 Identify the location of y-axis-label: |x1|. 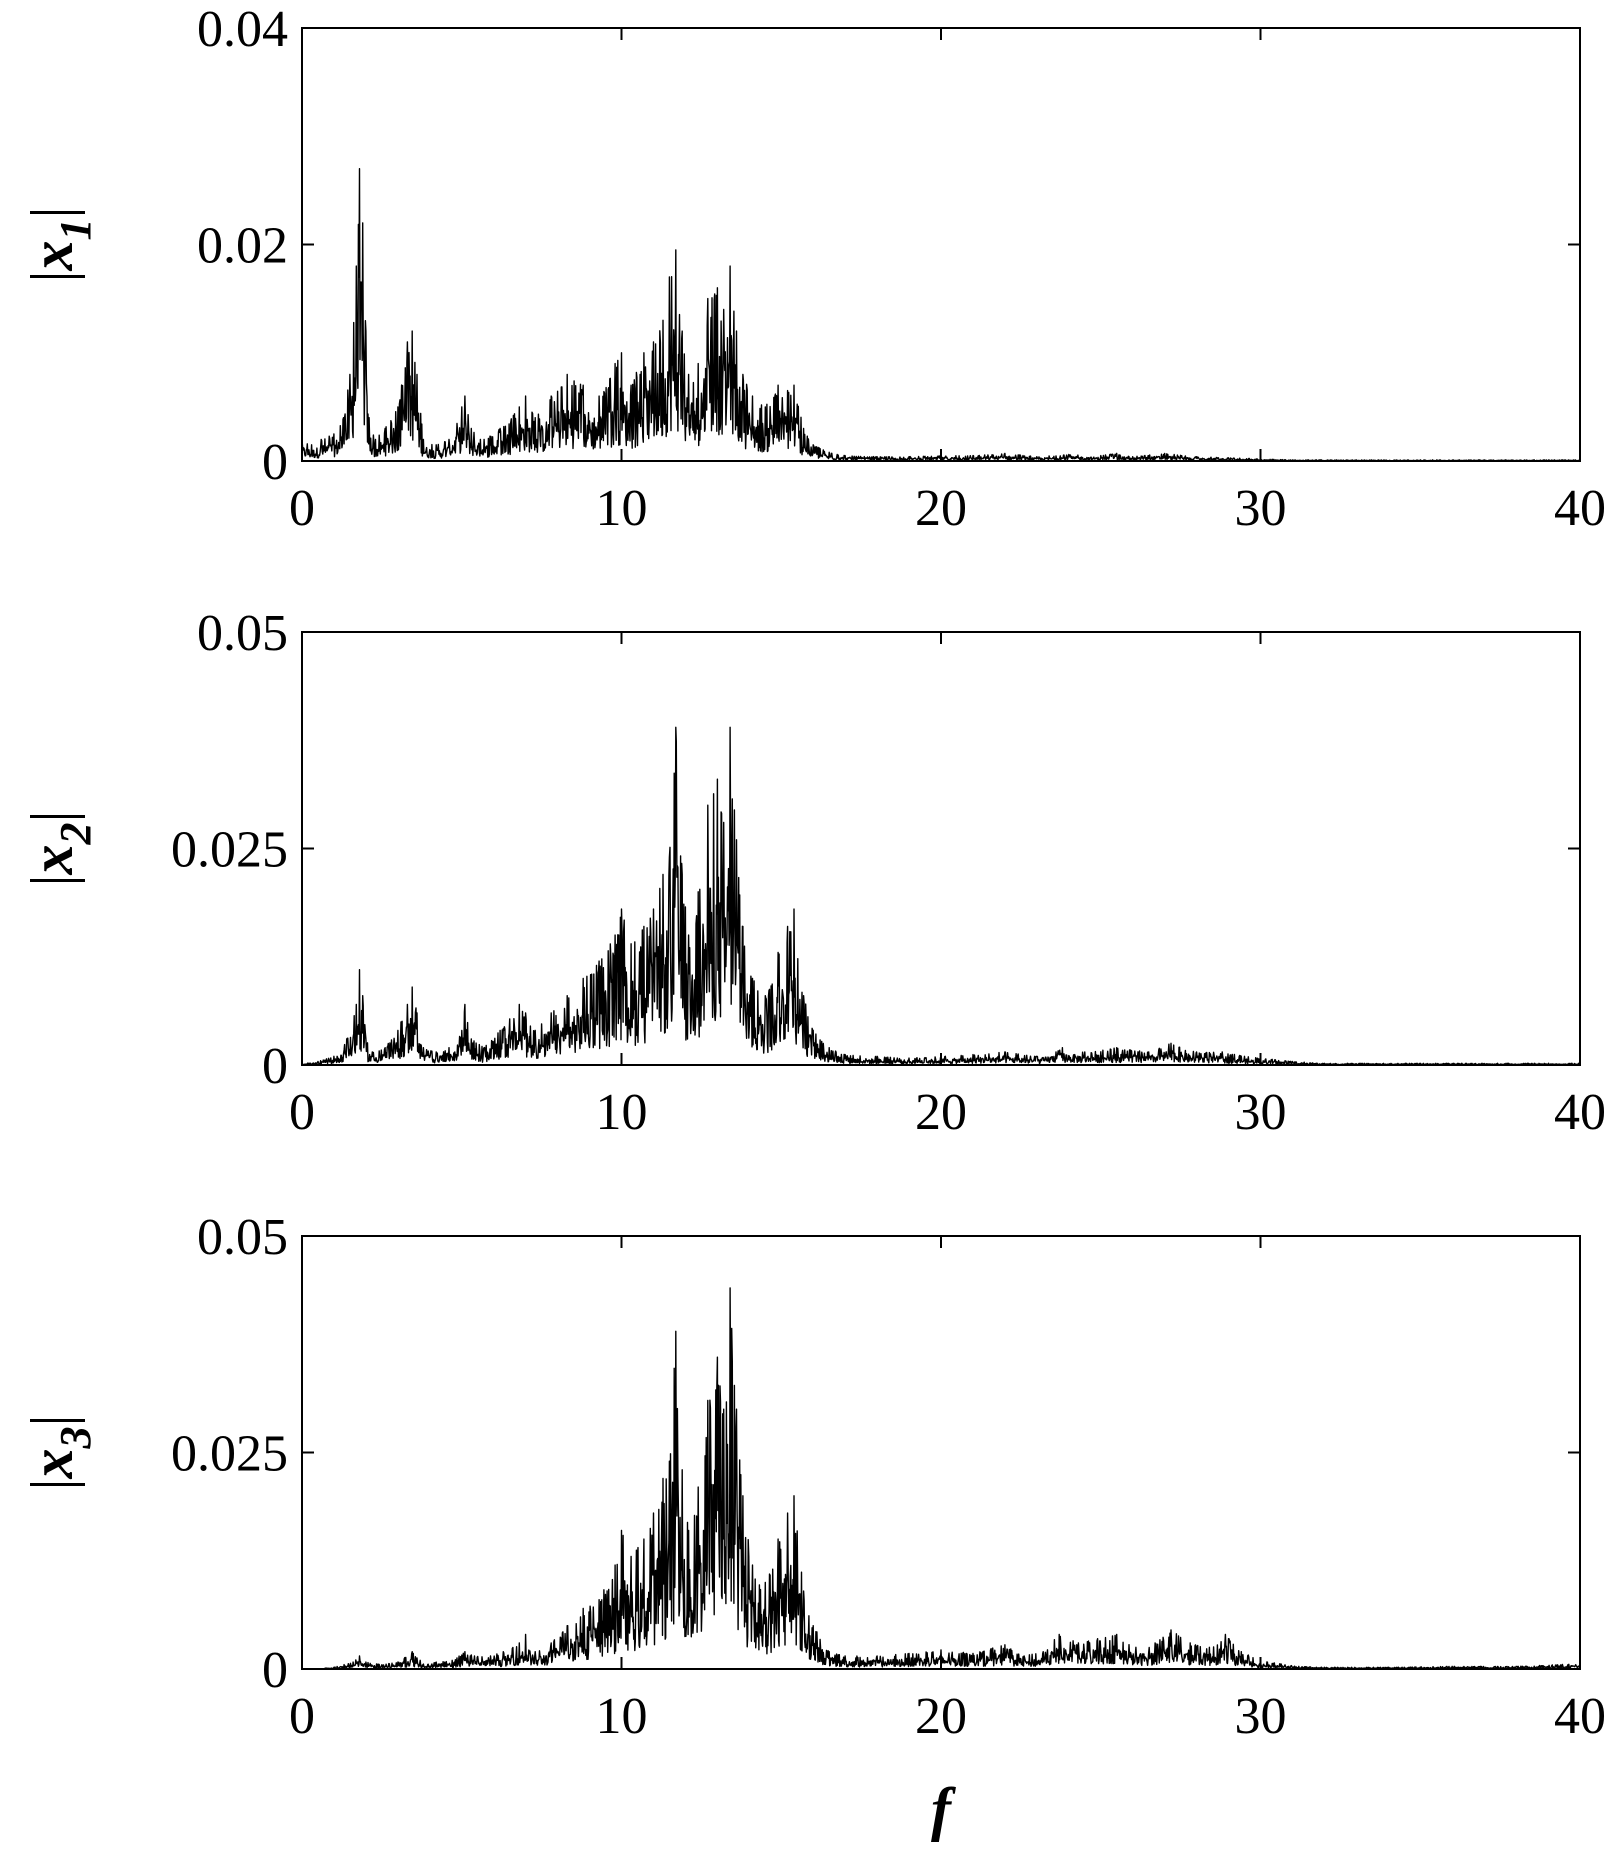
(59, 244).